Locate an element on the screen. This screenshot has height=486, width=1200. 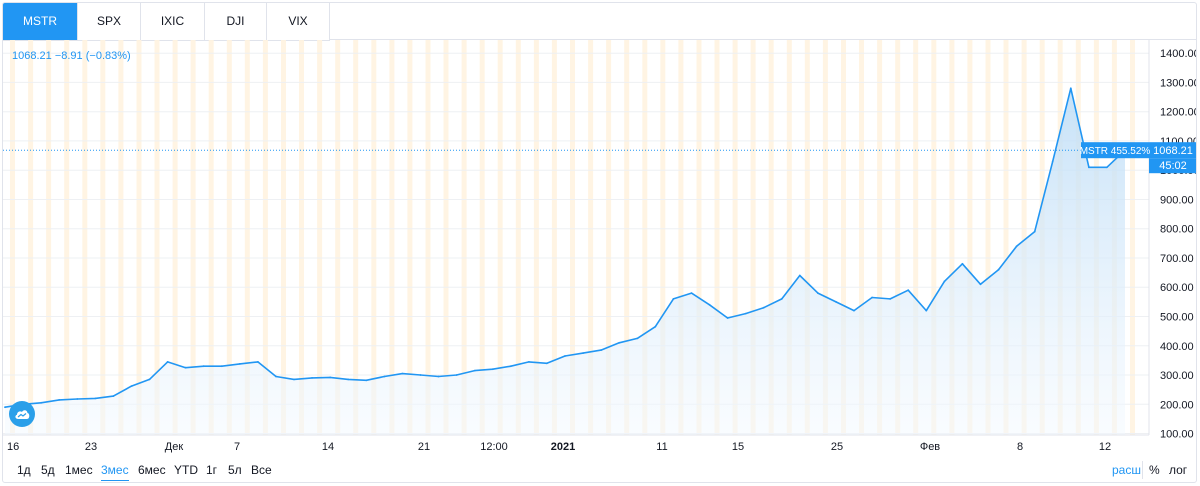
tabs-divider is located at coordinates (763, 39).